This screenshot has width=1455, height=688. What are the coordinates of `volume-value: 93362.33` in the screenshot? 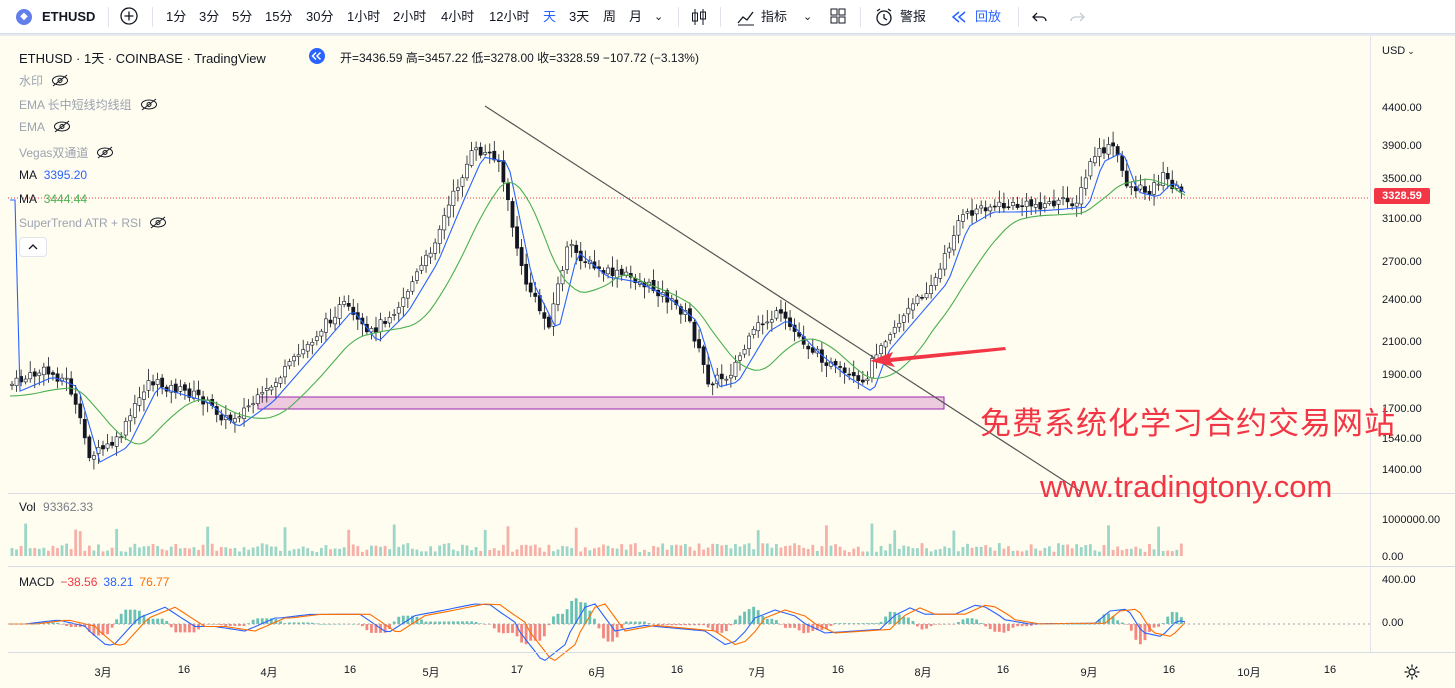 It's located at (68, 507).